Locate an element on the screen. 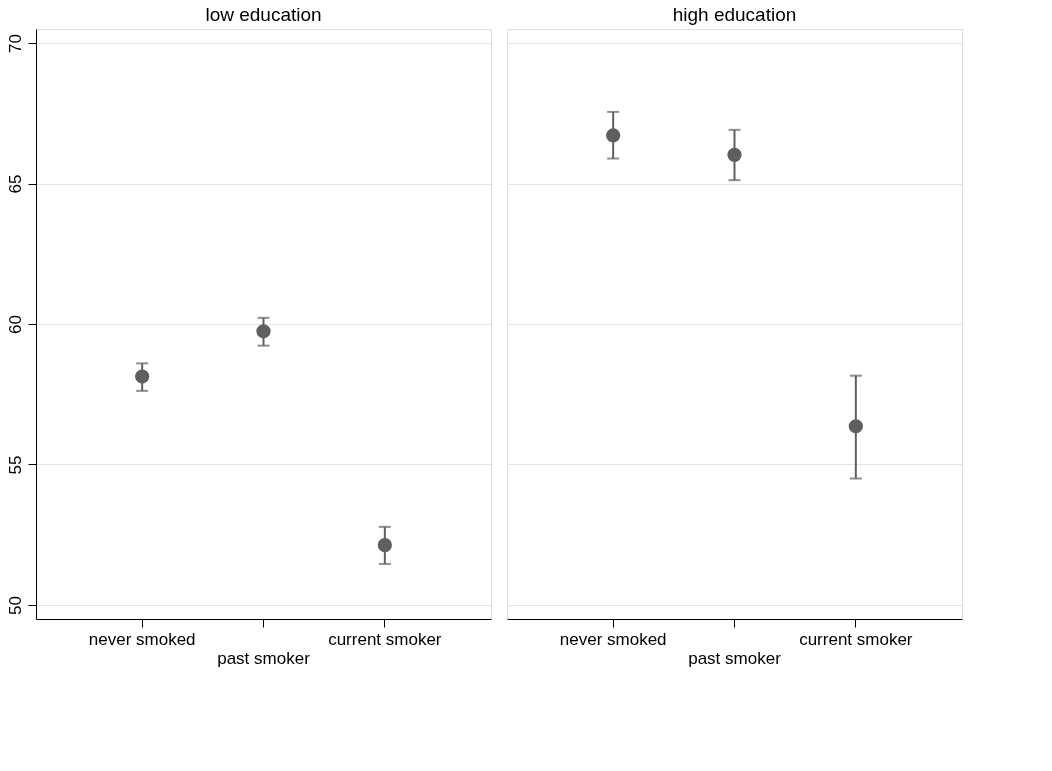  y-tick-label: 65 is located at coordinates (15, 184).